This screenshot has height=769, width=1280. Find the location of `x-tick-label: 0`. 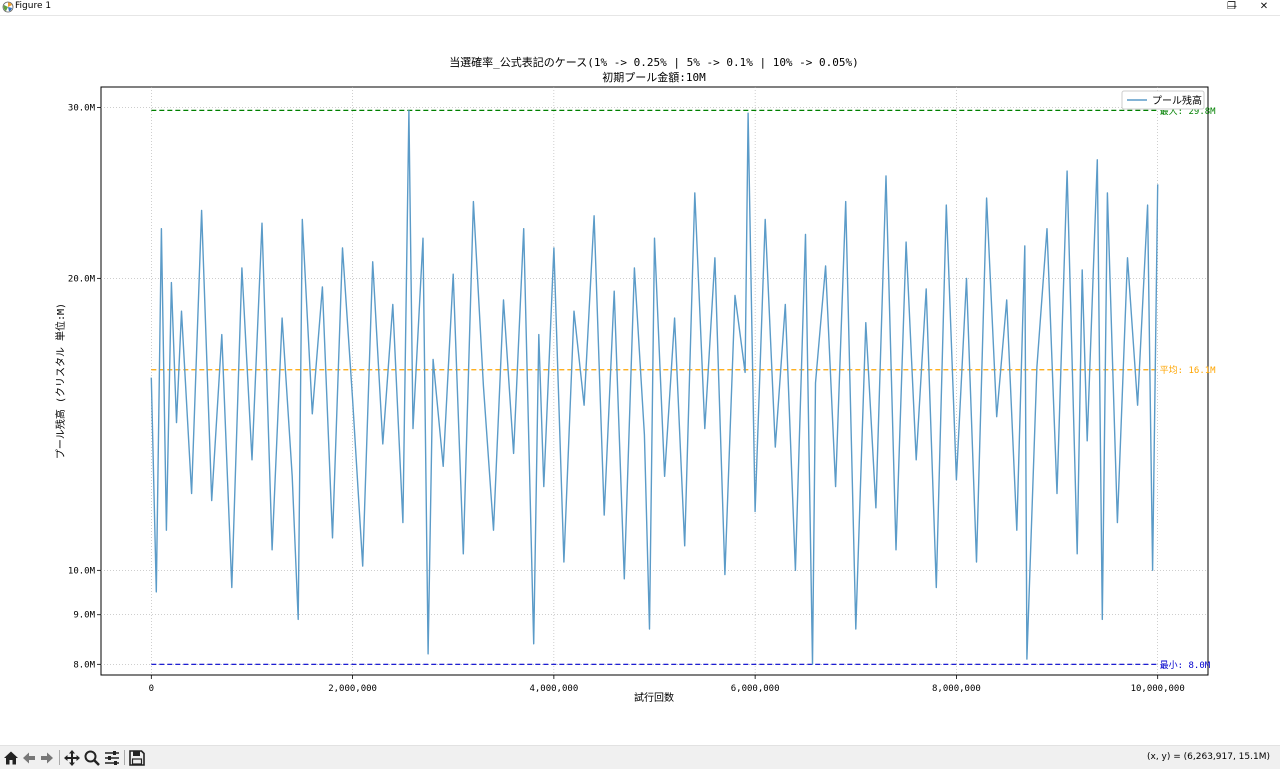

x-tick-label: 0 is located at coordinates (151, 689).